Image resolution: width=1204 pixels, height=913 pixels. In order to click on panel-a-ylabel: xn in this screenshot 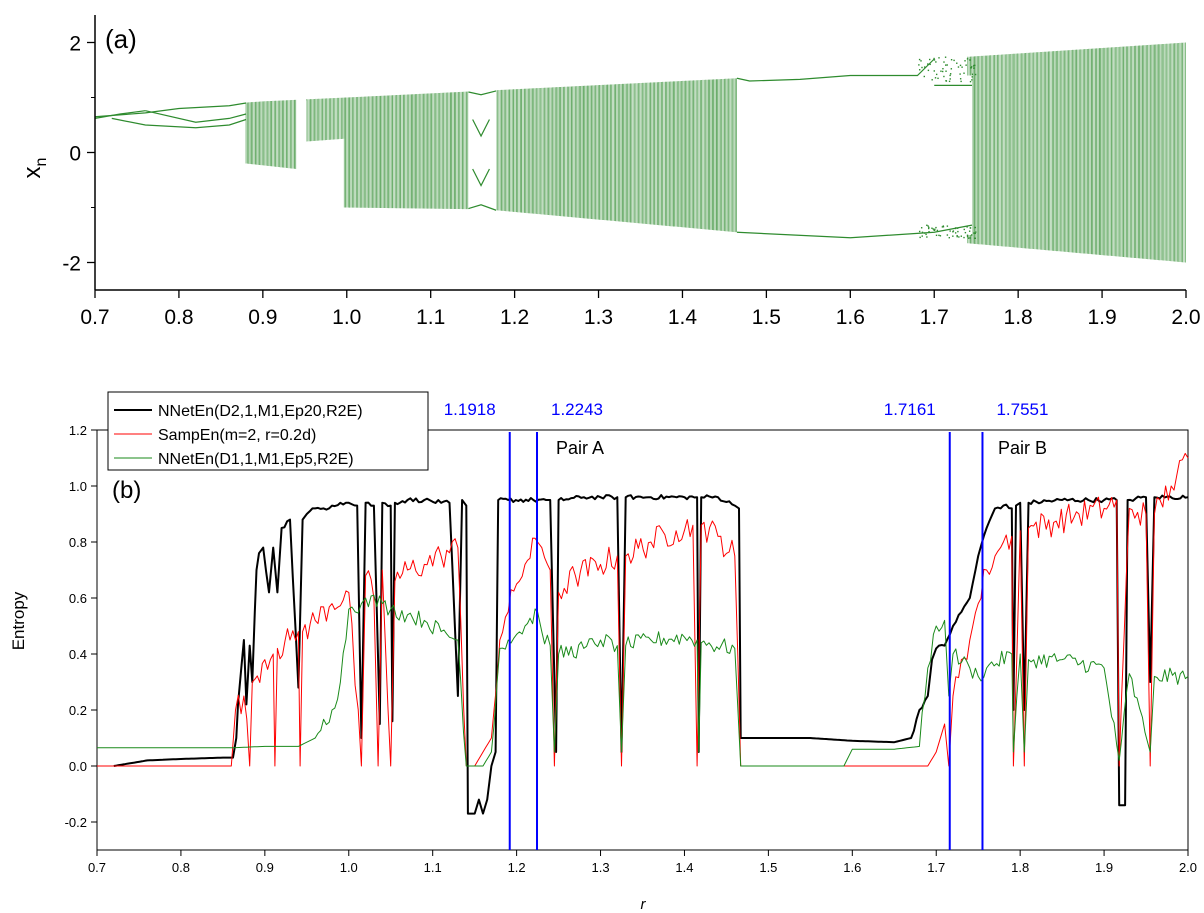, I will do `click(34, 168)`.